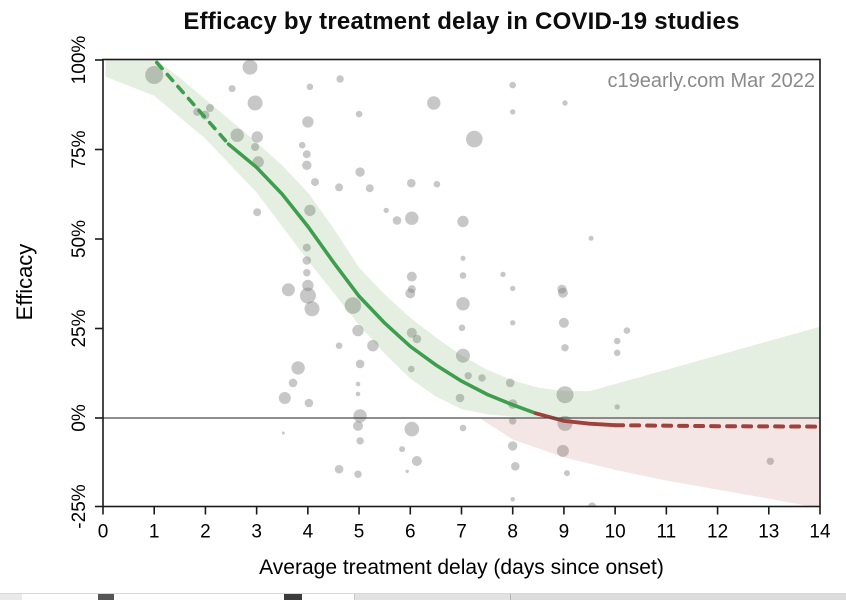 The width and height of the screenshot is (846, 600). Describe the element at coordinates (564, 532) in the screenshot. I see `x-tick-label: 9` at that location.